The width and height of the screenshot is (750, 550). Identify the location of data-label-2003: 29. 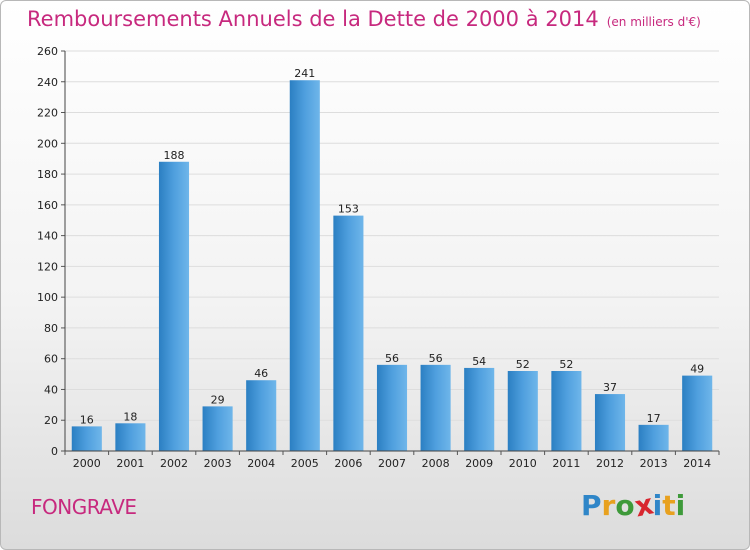
(218, 399).